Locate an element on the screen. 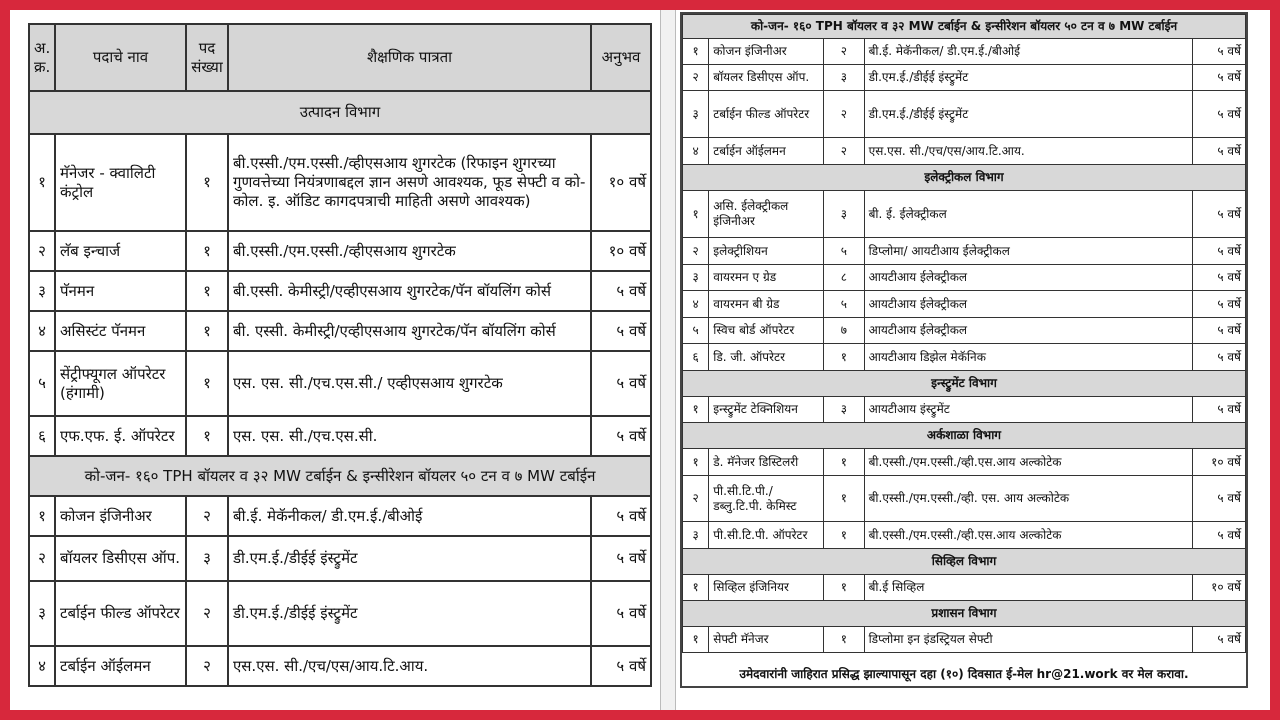  section-header-row: इन्स्ट्रुमेंट विभाग is located at coordinates (964, 383).